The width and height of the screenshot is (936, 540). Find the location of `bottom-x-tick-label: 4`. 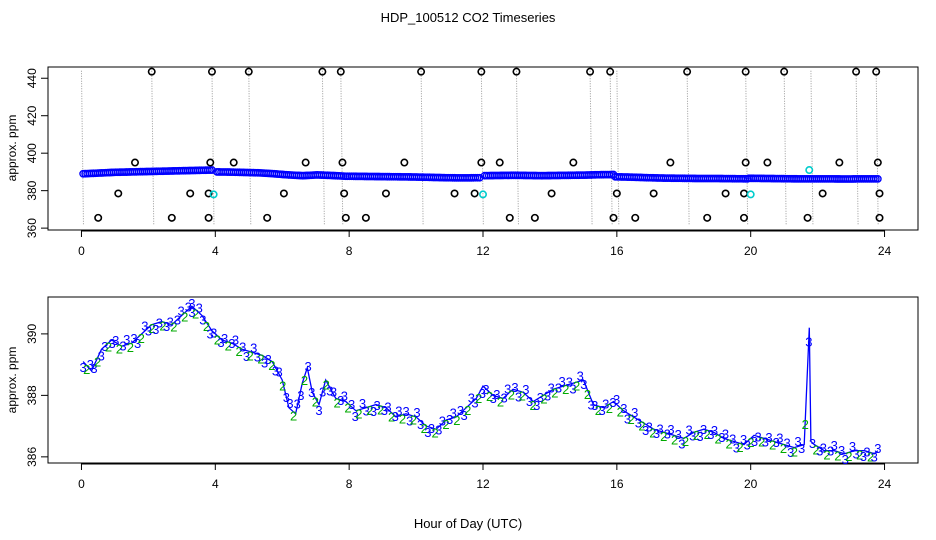

bottom-x-tick-label: 4 is located at coordinates (215, 484).